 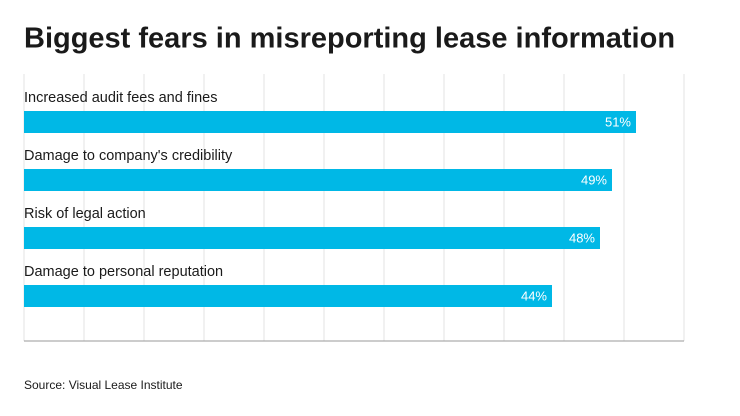 I want to click on category-label: Damage to personal reputation, so click(x=123, y=272).